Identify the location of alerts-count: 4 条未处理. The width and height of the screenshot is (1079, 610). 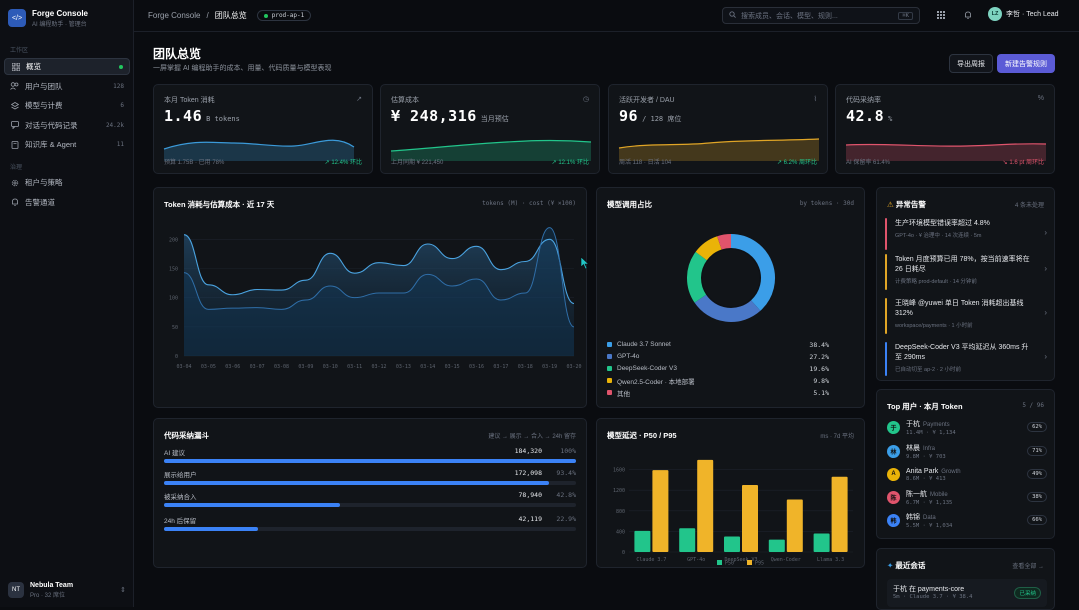
(1029, 206).